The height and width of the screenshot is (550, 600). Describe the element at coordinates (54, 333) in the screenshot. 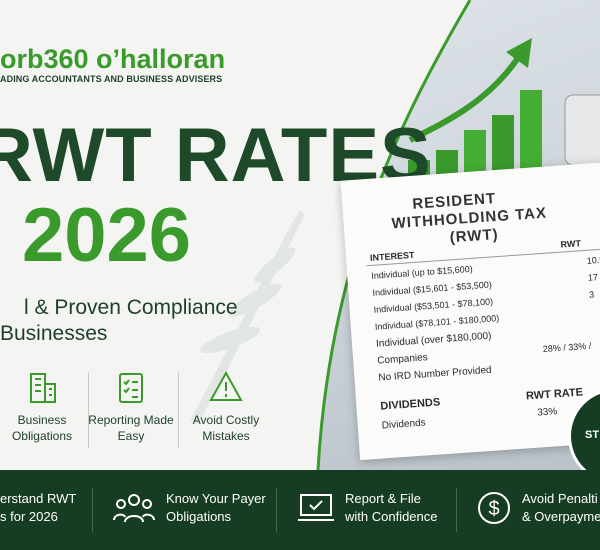

I see `subtitle: Businesses` at that location.